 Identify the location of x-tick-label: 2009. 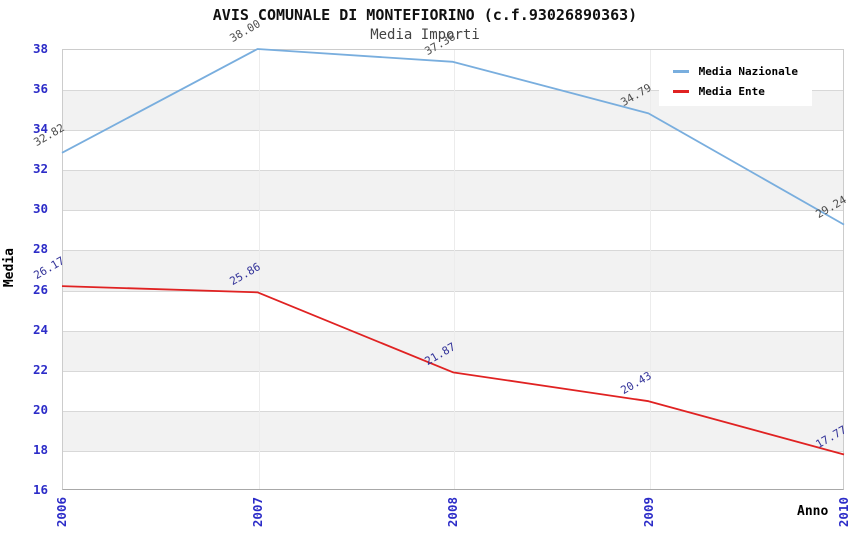
(648, 512).